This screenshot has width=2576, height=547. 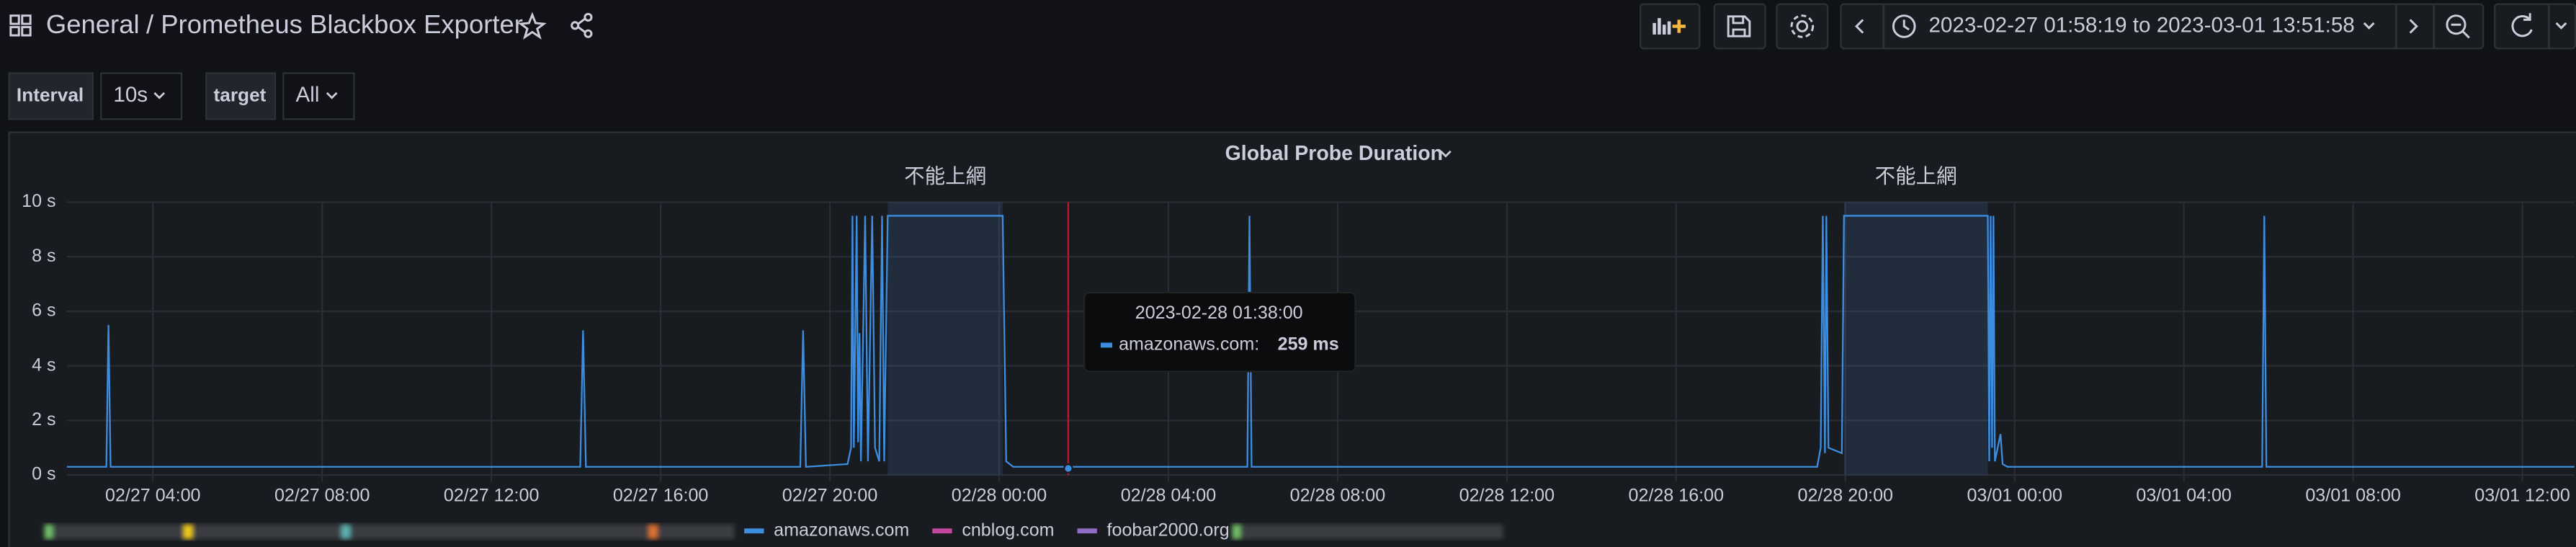 What do you see at coordinates (1845, 495) in the screenshot?
I see `x-tick-label: 02/28 20:00` at bounding box center [1845, 495].